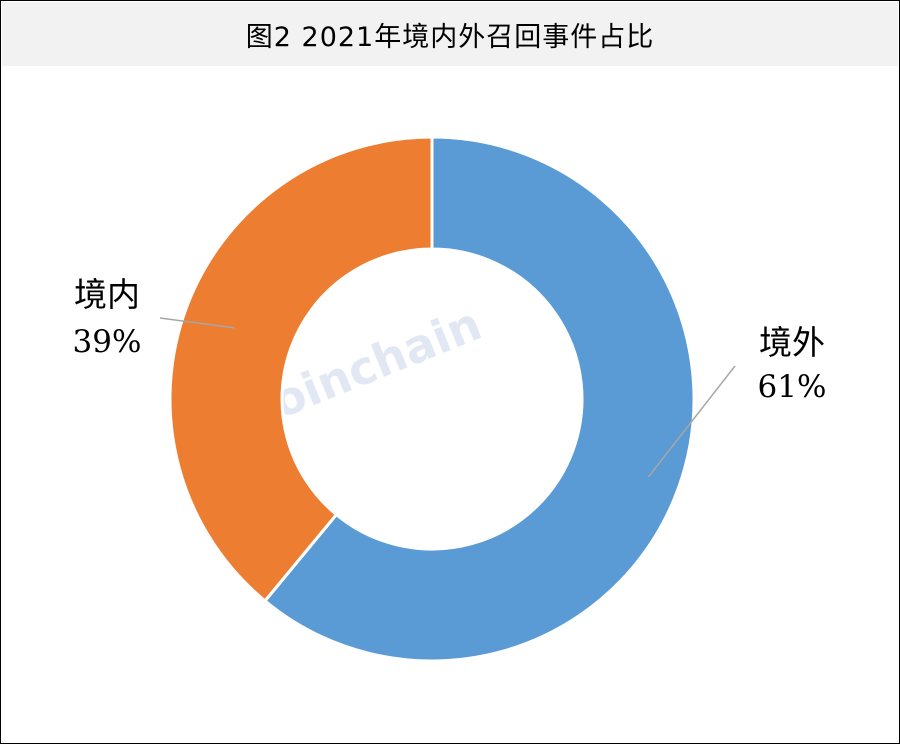 The height and width of the screenshot is (744, 900). Describe the element at coordinates (107, 342) in the screenshot. I see `slice-label-percent-domestic: 39%` at that location.